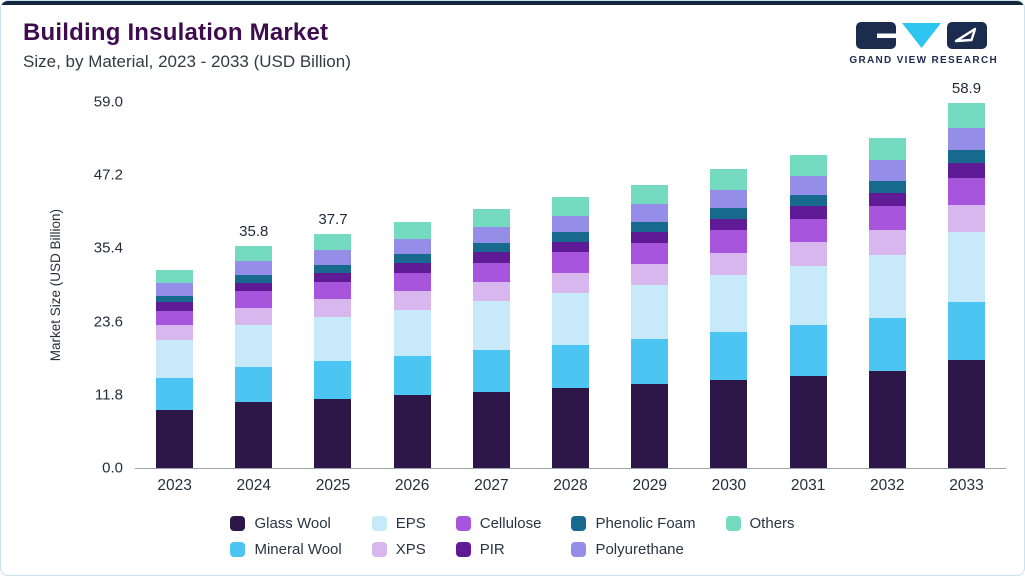 This screenshot has height=576, width=1025. What do you see at coordinates (633, 523) in the screenshot?
I see `legend-item-phenolic-foam: Phenolic Foam` at bounding box center [633, 523].